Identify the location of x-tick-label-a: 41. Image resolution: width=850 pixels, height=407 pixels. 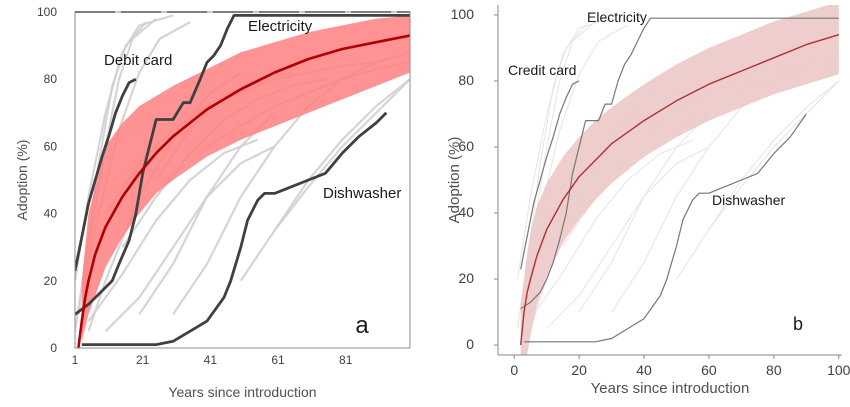
(211, 360).